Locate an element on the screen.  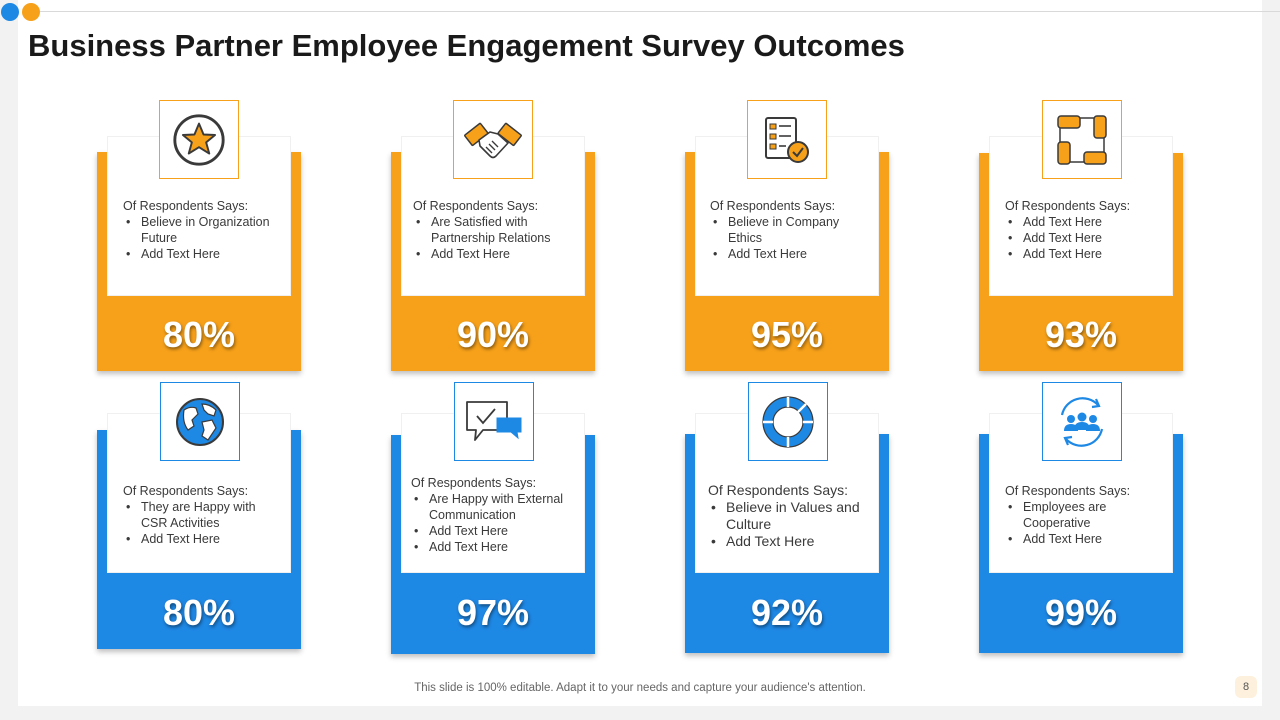
card-bullet: Believe in Company Ethics is located at coordinates (790, 230).